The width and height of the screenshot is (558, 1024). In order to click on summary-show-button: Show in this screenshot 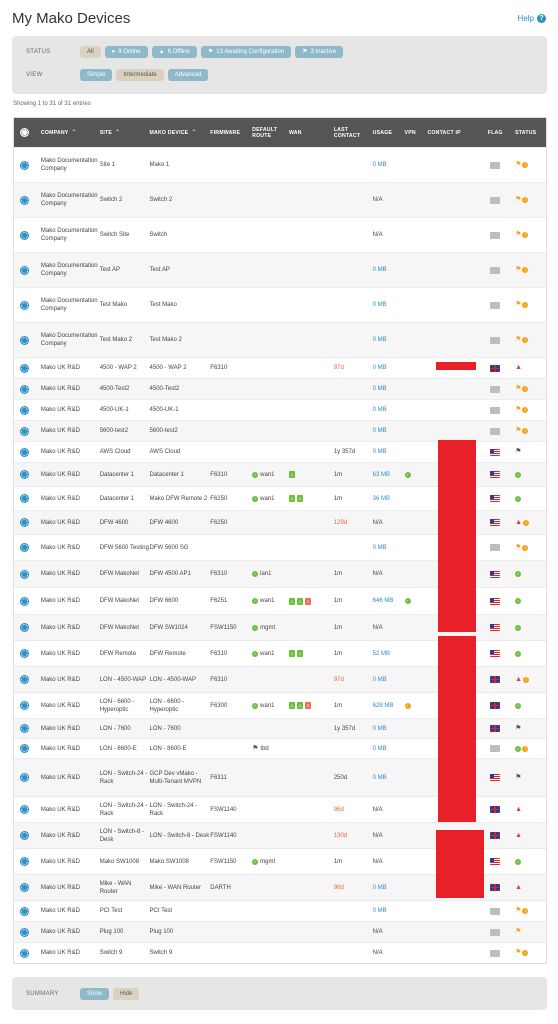, I will do `click(95, 994)`.